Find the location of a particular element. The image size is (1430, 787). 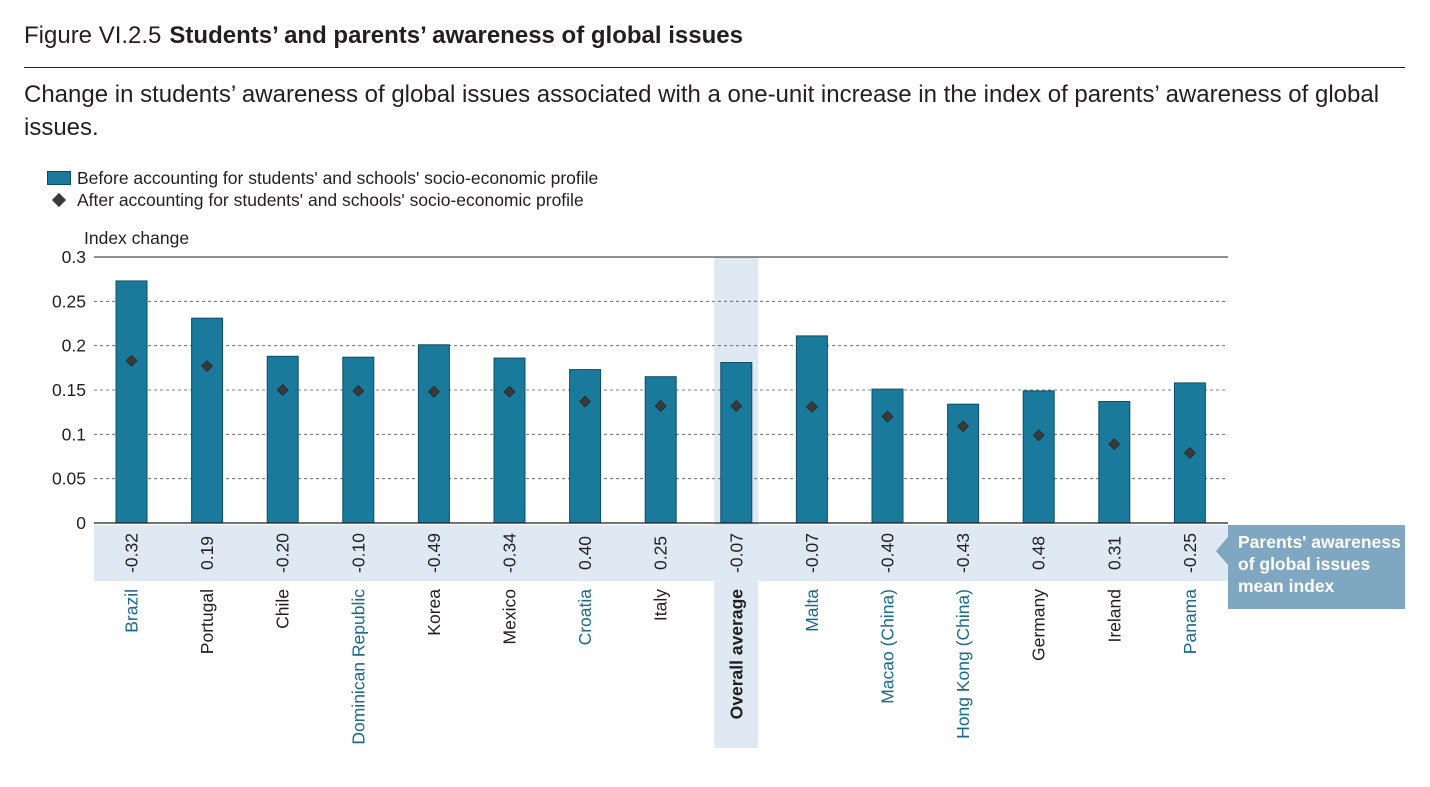

y-axis-title: Index change is located at coordinates (136, 238).